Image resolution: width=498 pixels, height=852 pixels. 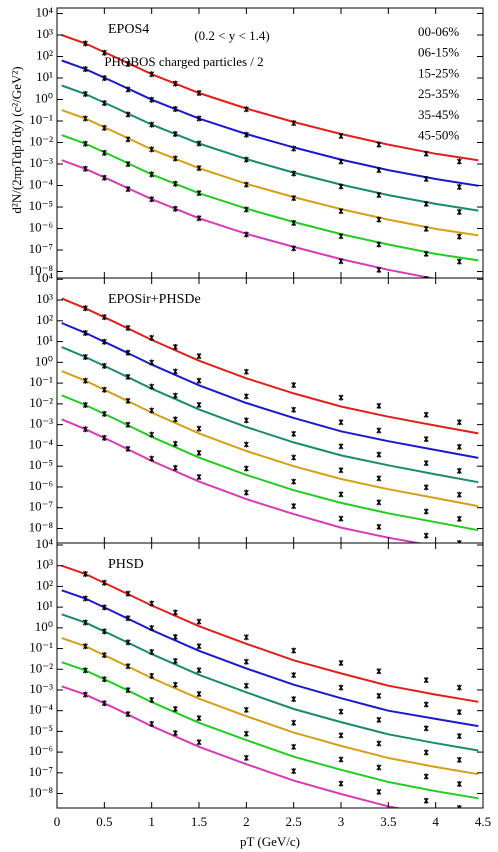 What do you see at coordinates (294, 821) in the screenshot?
I see `x-tick-label: 2.5` at bounding box center [294, 821].